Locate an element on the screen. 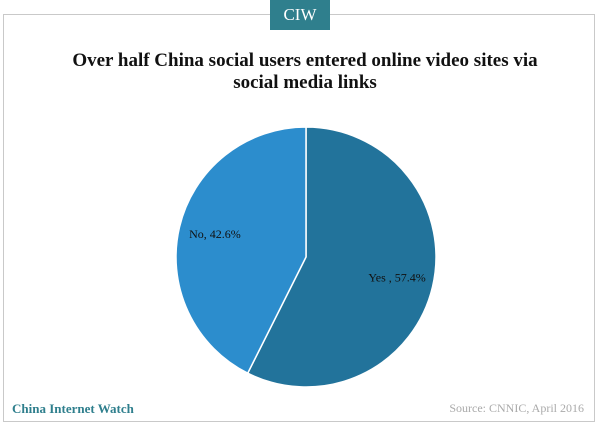  source: Source: CNNIC, April 2016 is located at coordinates (516, 408).